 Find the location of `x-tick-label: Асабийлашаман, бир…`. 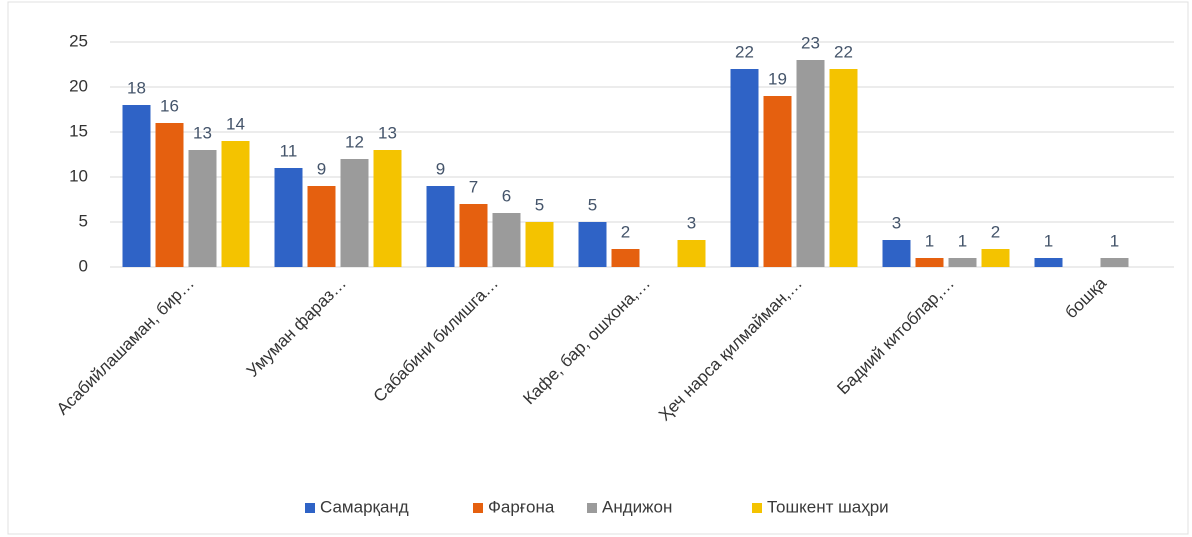

x-tick-label: Асабийлашаман, бир… is located at coordinates (125, 346).